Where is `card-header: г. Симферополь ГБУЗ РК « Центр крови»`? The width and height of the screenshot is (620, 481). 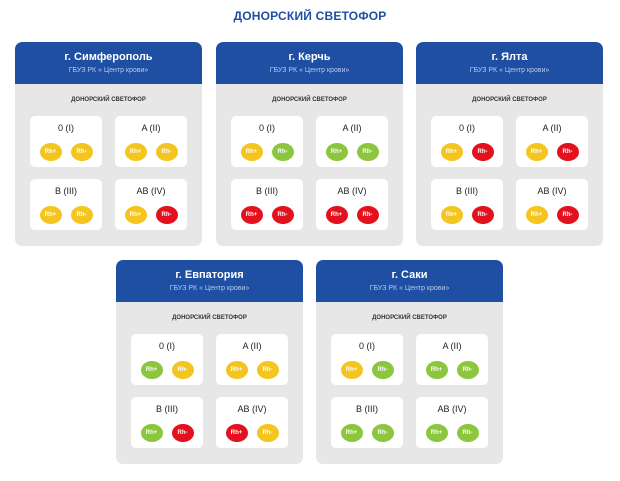 card-header: г. Симферополь ГБУЗ РК « Центр крови» is located at coordinates (108, 63).